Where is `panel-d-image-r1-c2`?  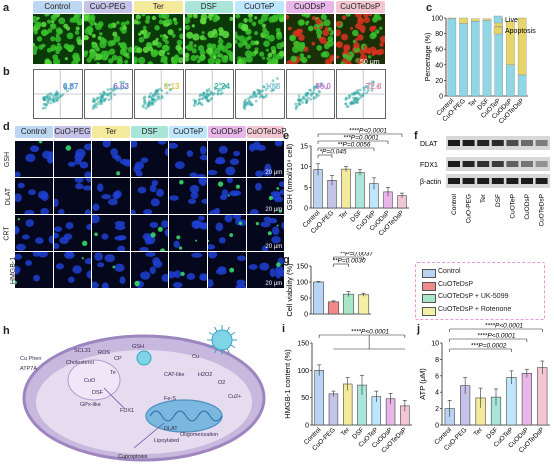 panel-d-image-r1-c2 is located at coordinates (72, 159).